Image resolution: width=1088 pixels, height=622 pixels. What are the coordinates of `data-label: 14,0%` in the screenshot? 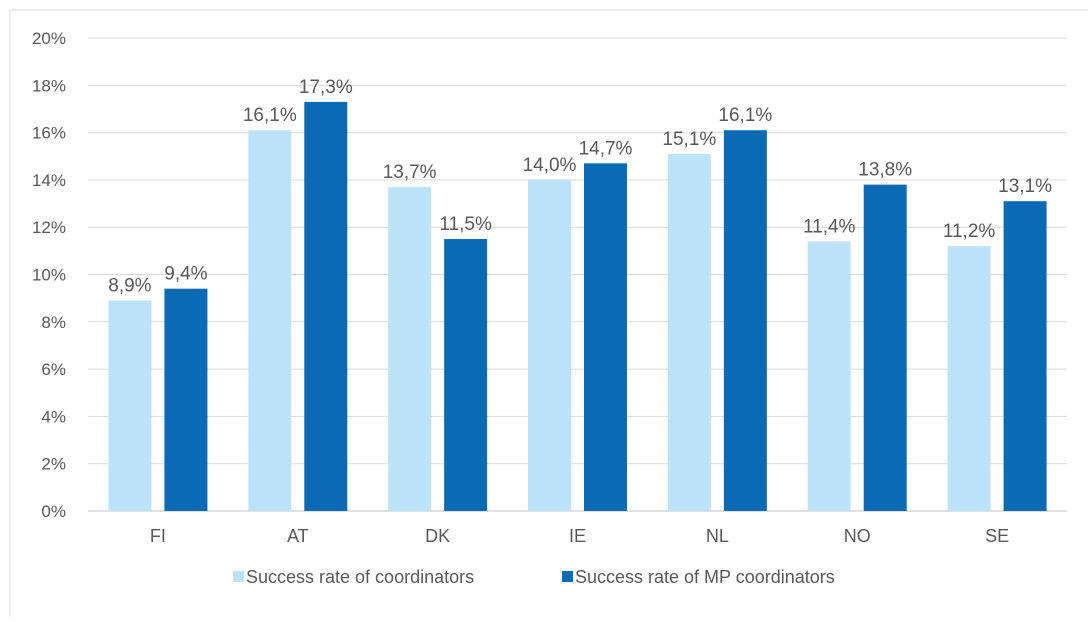 It's located at (550, 165).